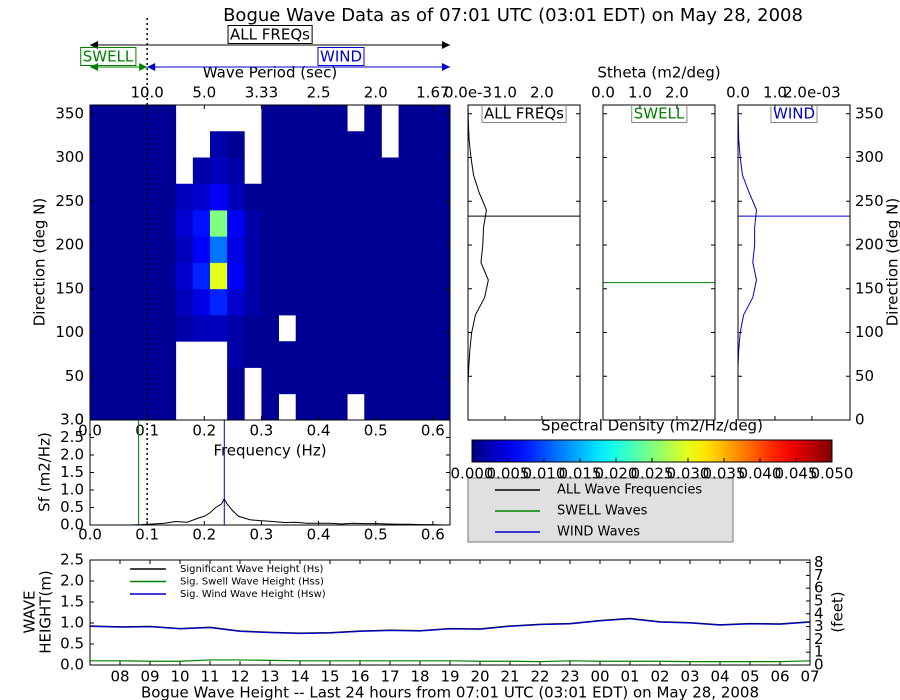 The height and width of the screenshot is (700, 900). I want to click on colorbar-tick-label: 0.040, so click(760, 474).